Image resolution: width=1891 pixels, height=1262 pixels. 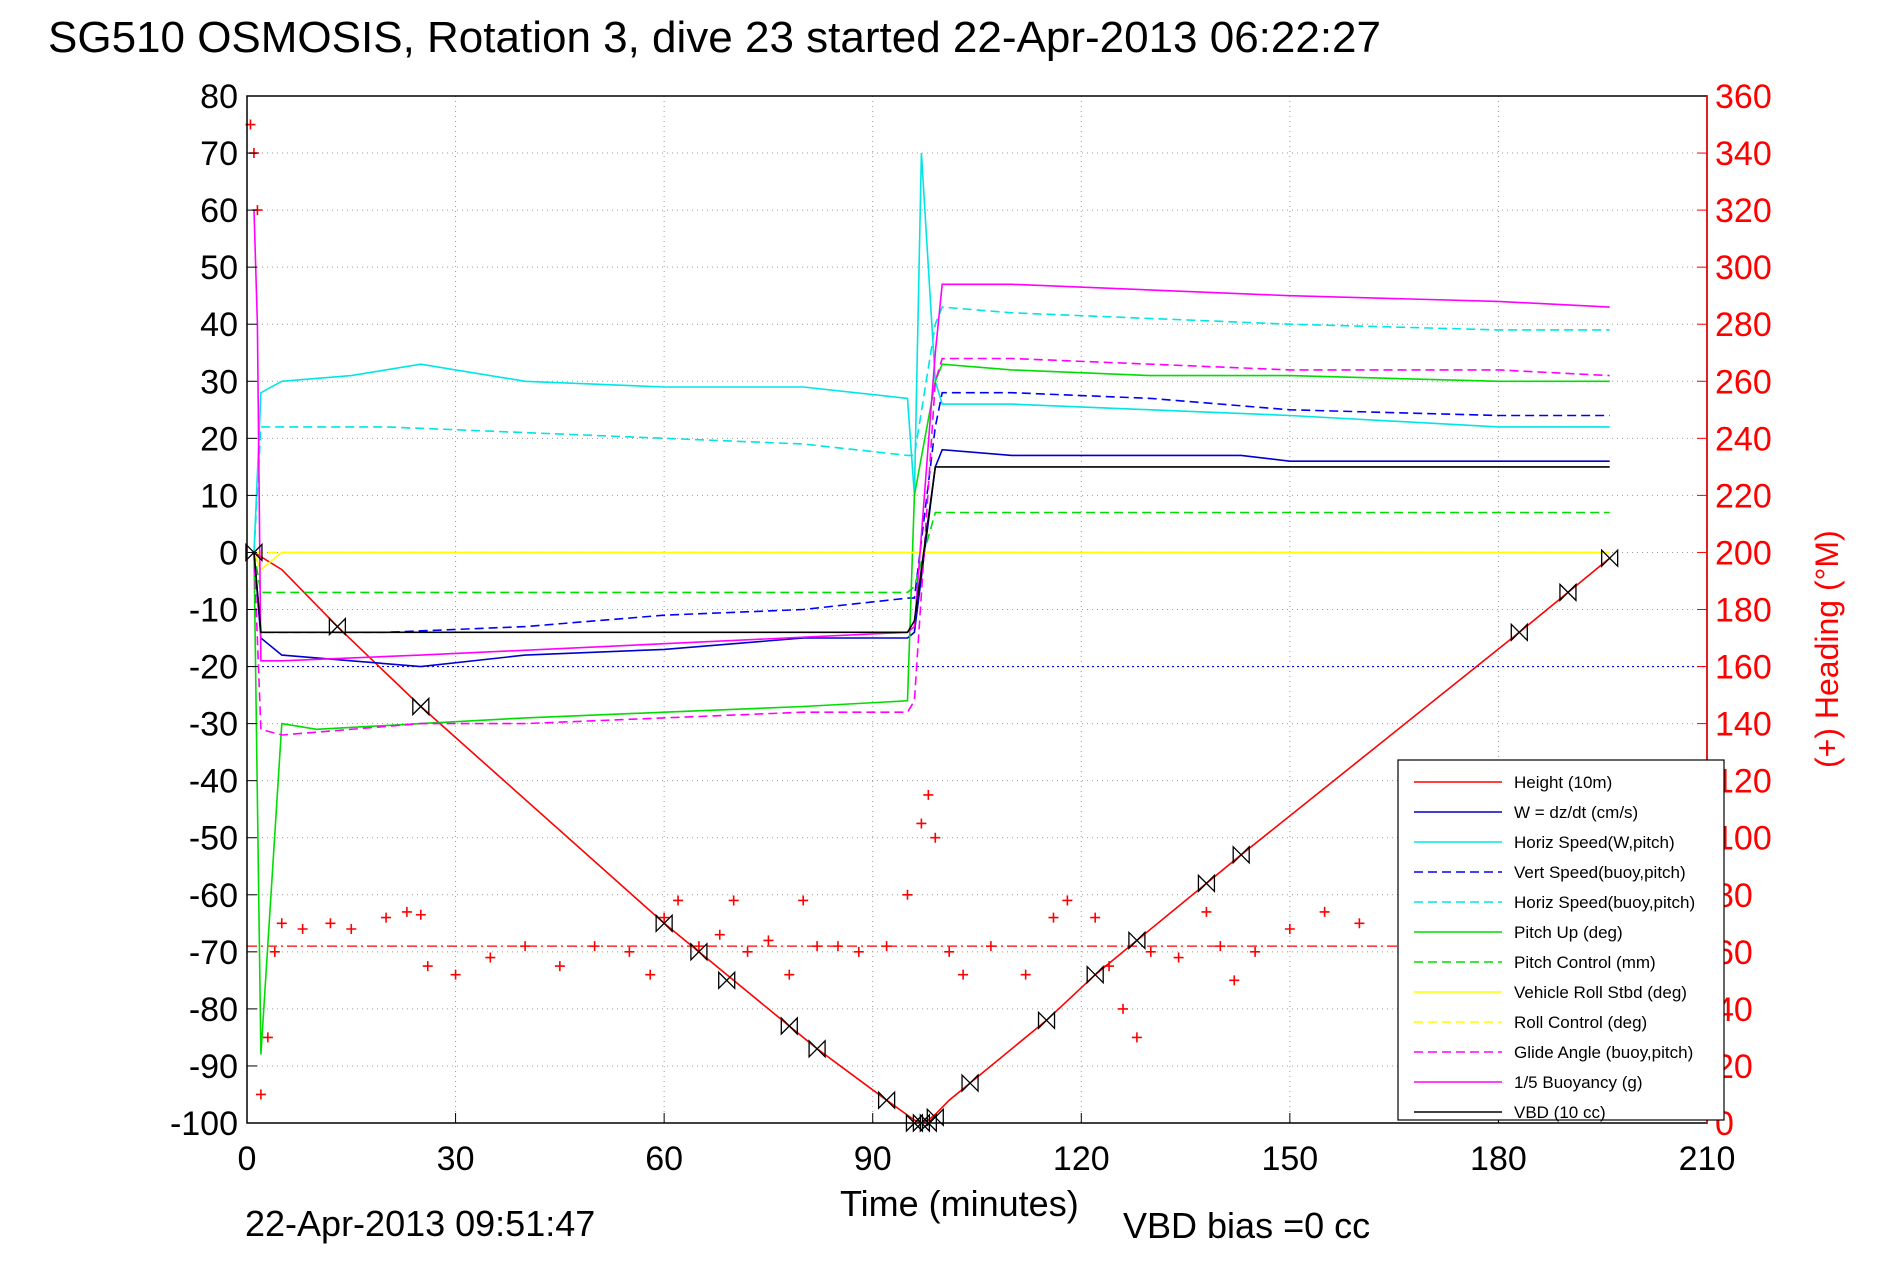 I want to click on y-tick-label: -20, so click(x=213, y=668).